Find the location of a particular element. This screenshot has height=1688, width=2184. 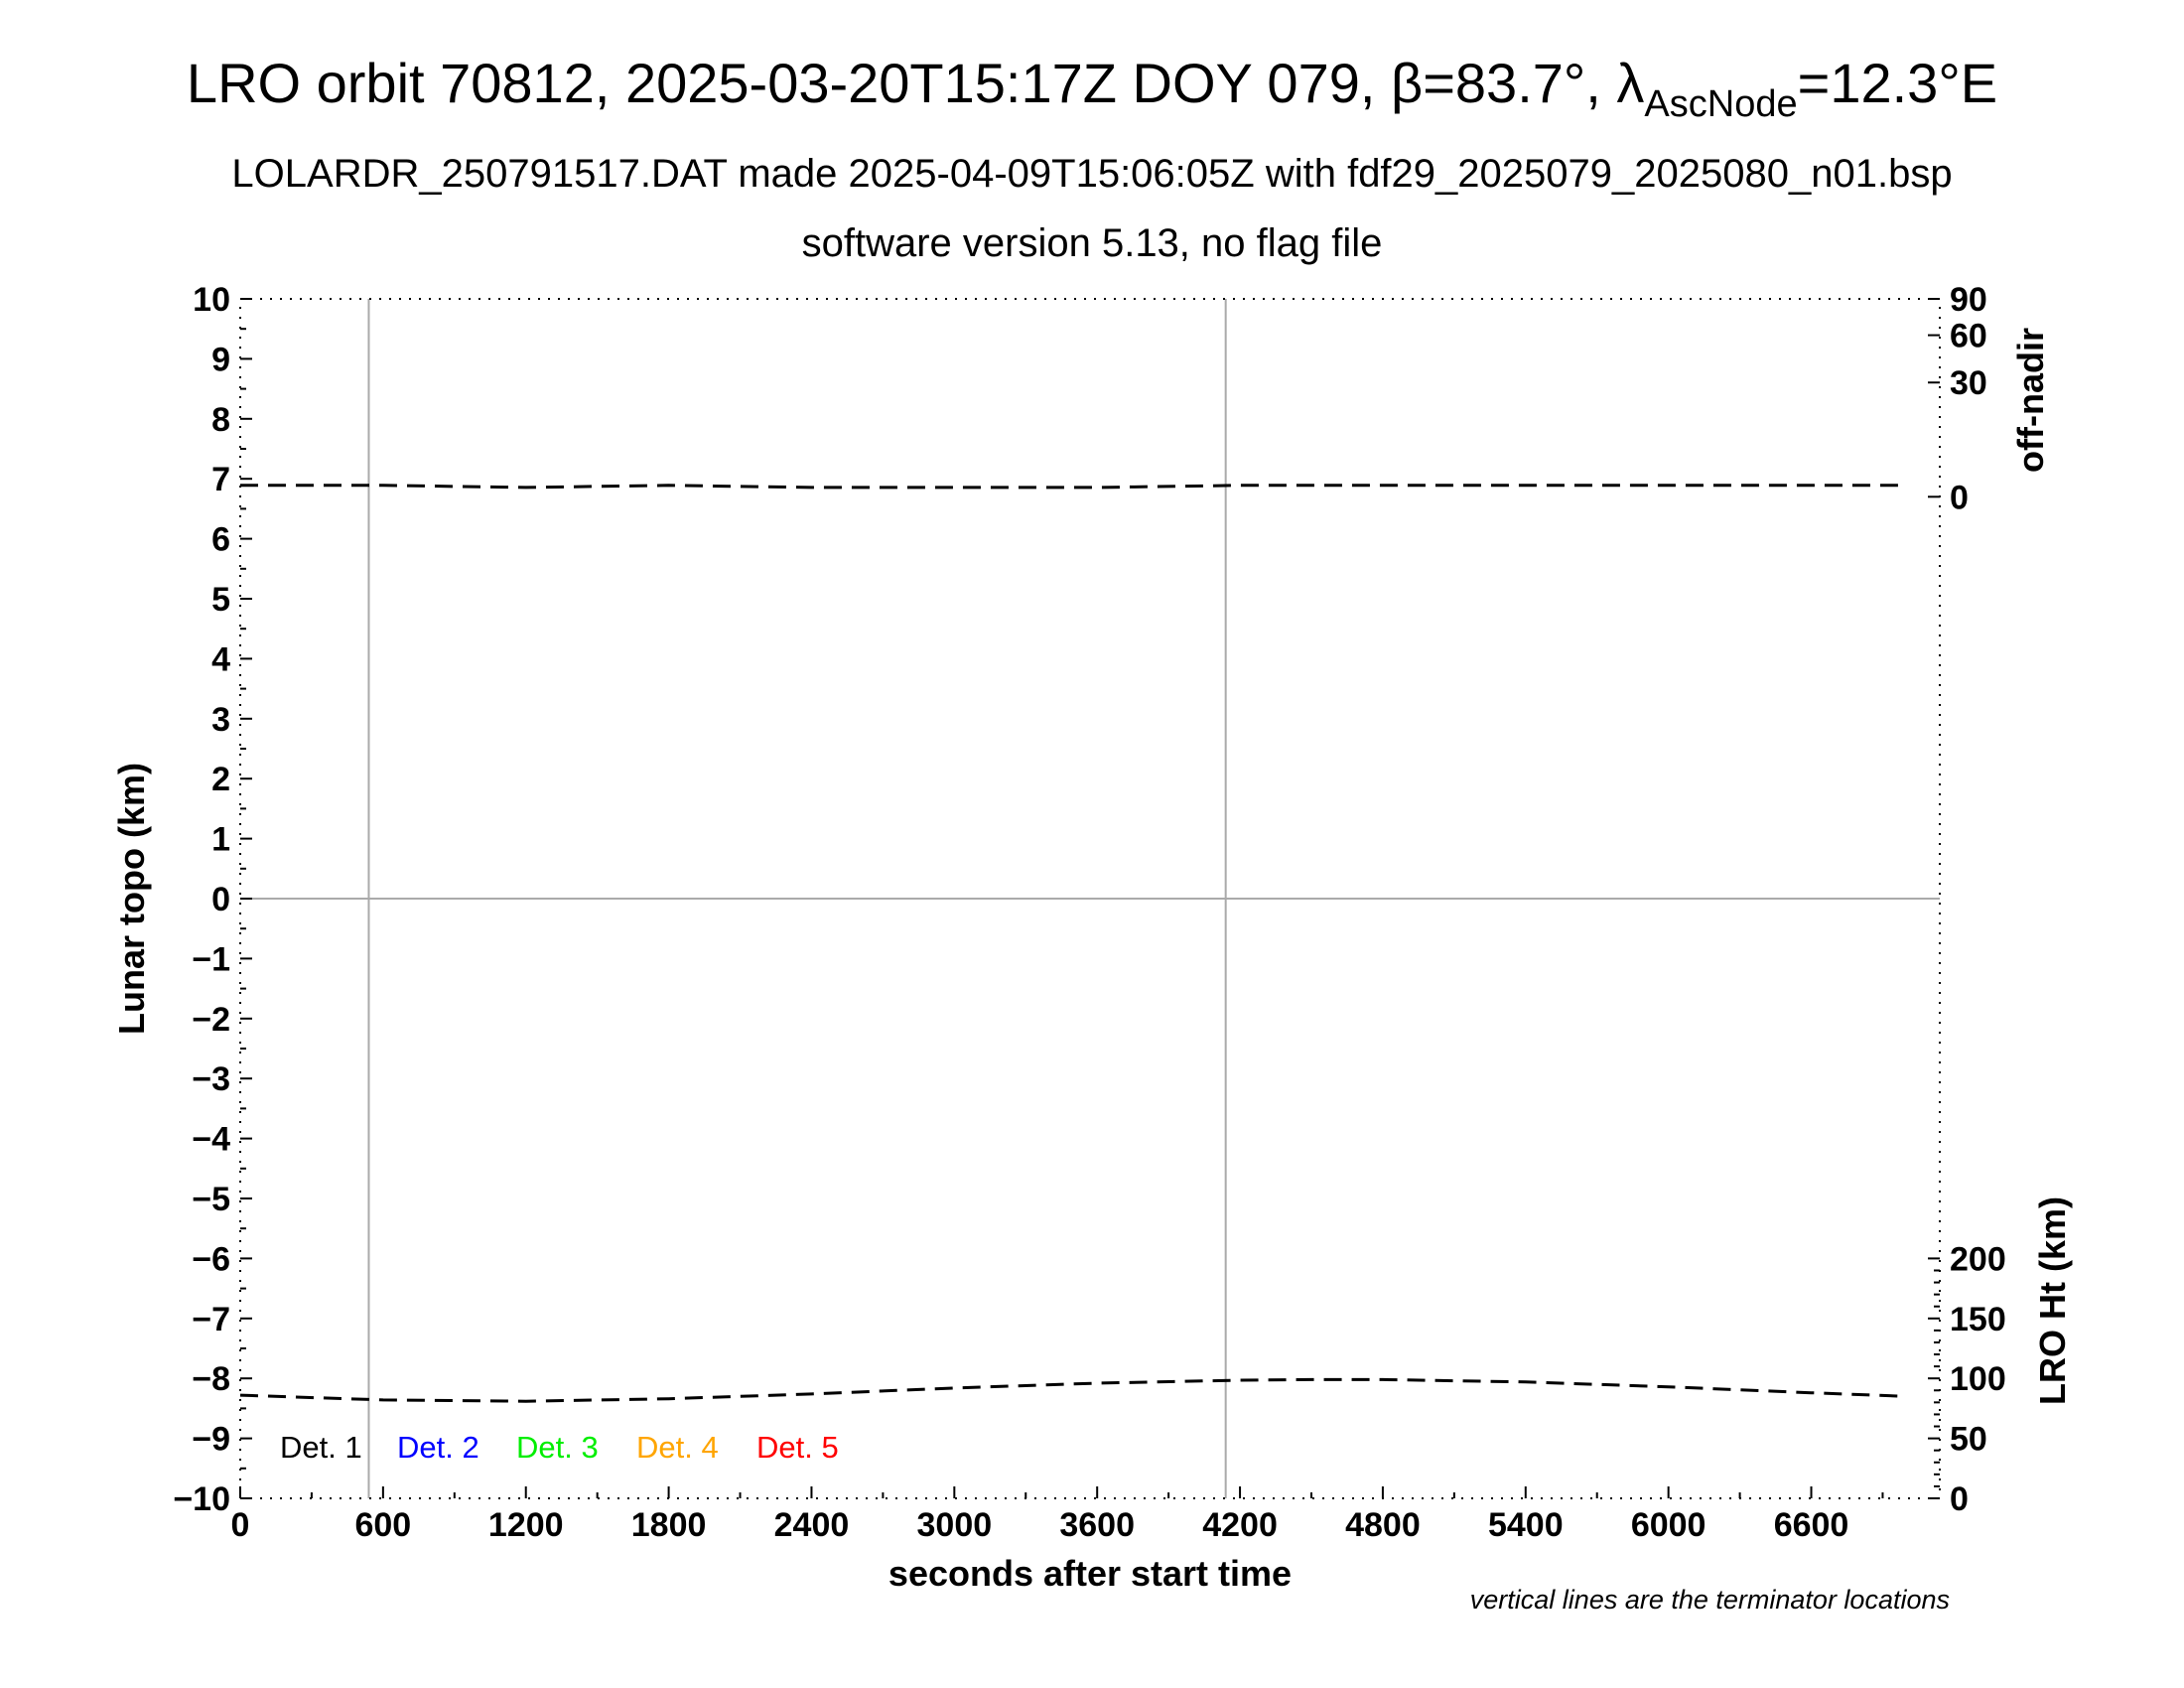

x-tick-label: 6600 is located at coordinates (1811, 1525).